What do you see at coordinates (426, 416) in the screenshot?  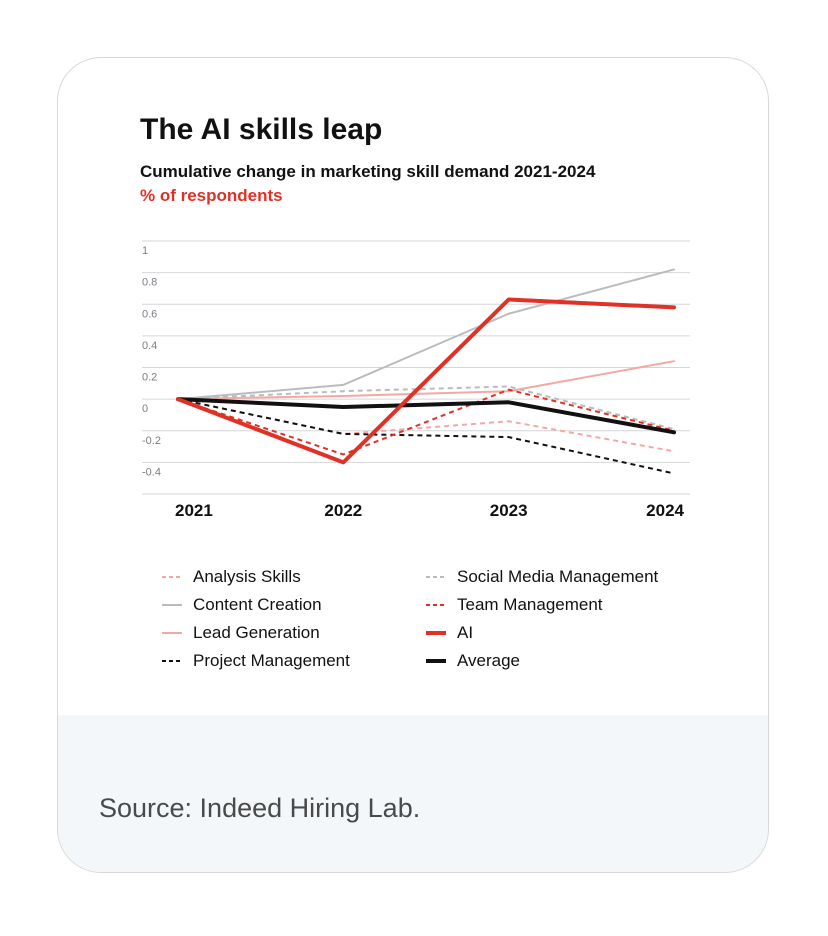 I see `series-line-average` at bounding box center [426, 416].